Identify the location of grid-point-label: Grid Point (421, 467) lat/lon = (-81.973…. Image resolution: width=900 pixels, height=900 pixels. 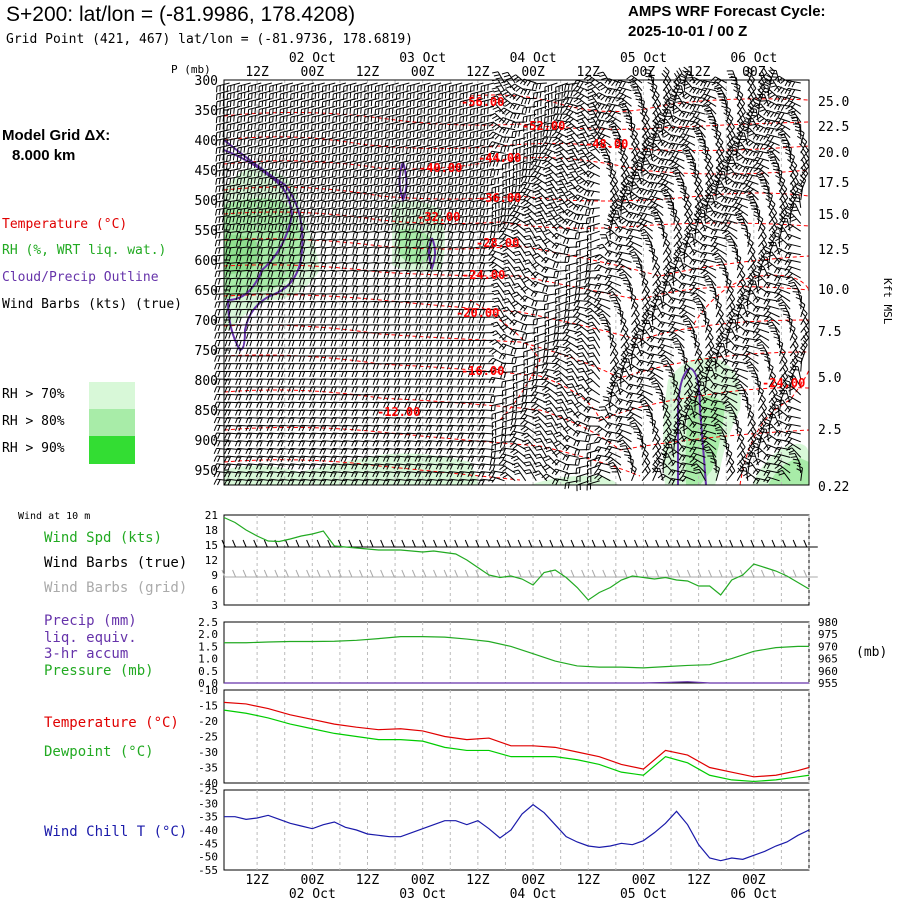
(209, 39).